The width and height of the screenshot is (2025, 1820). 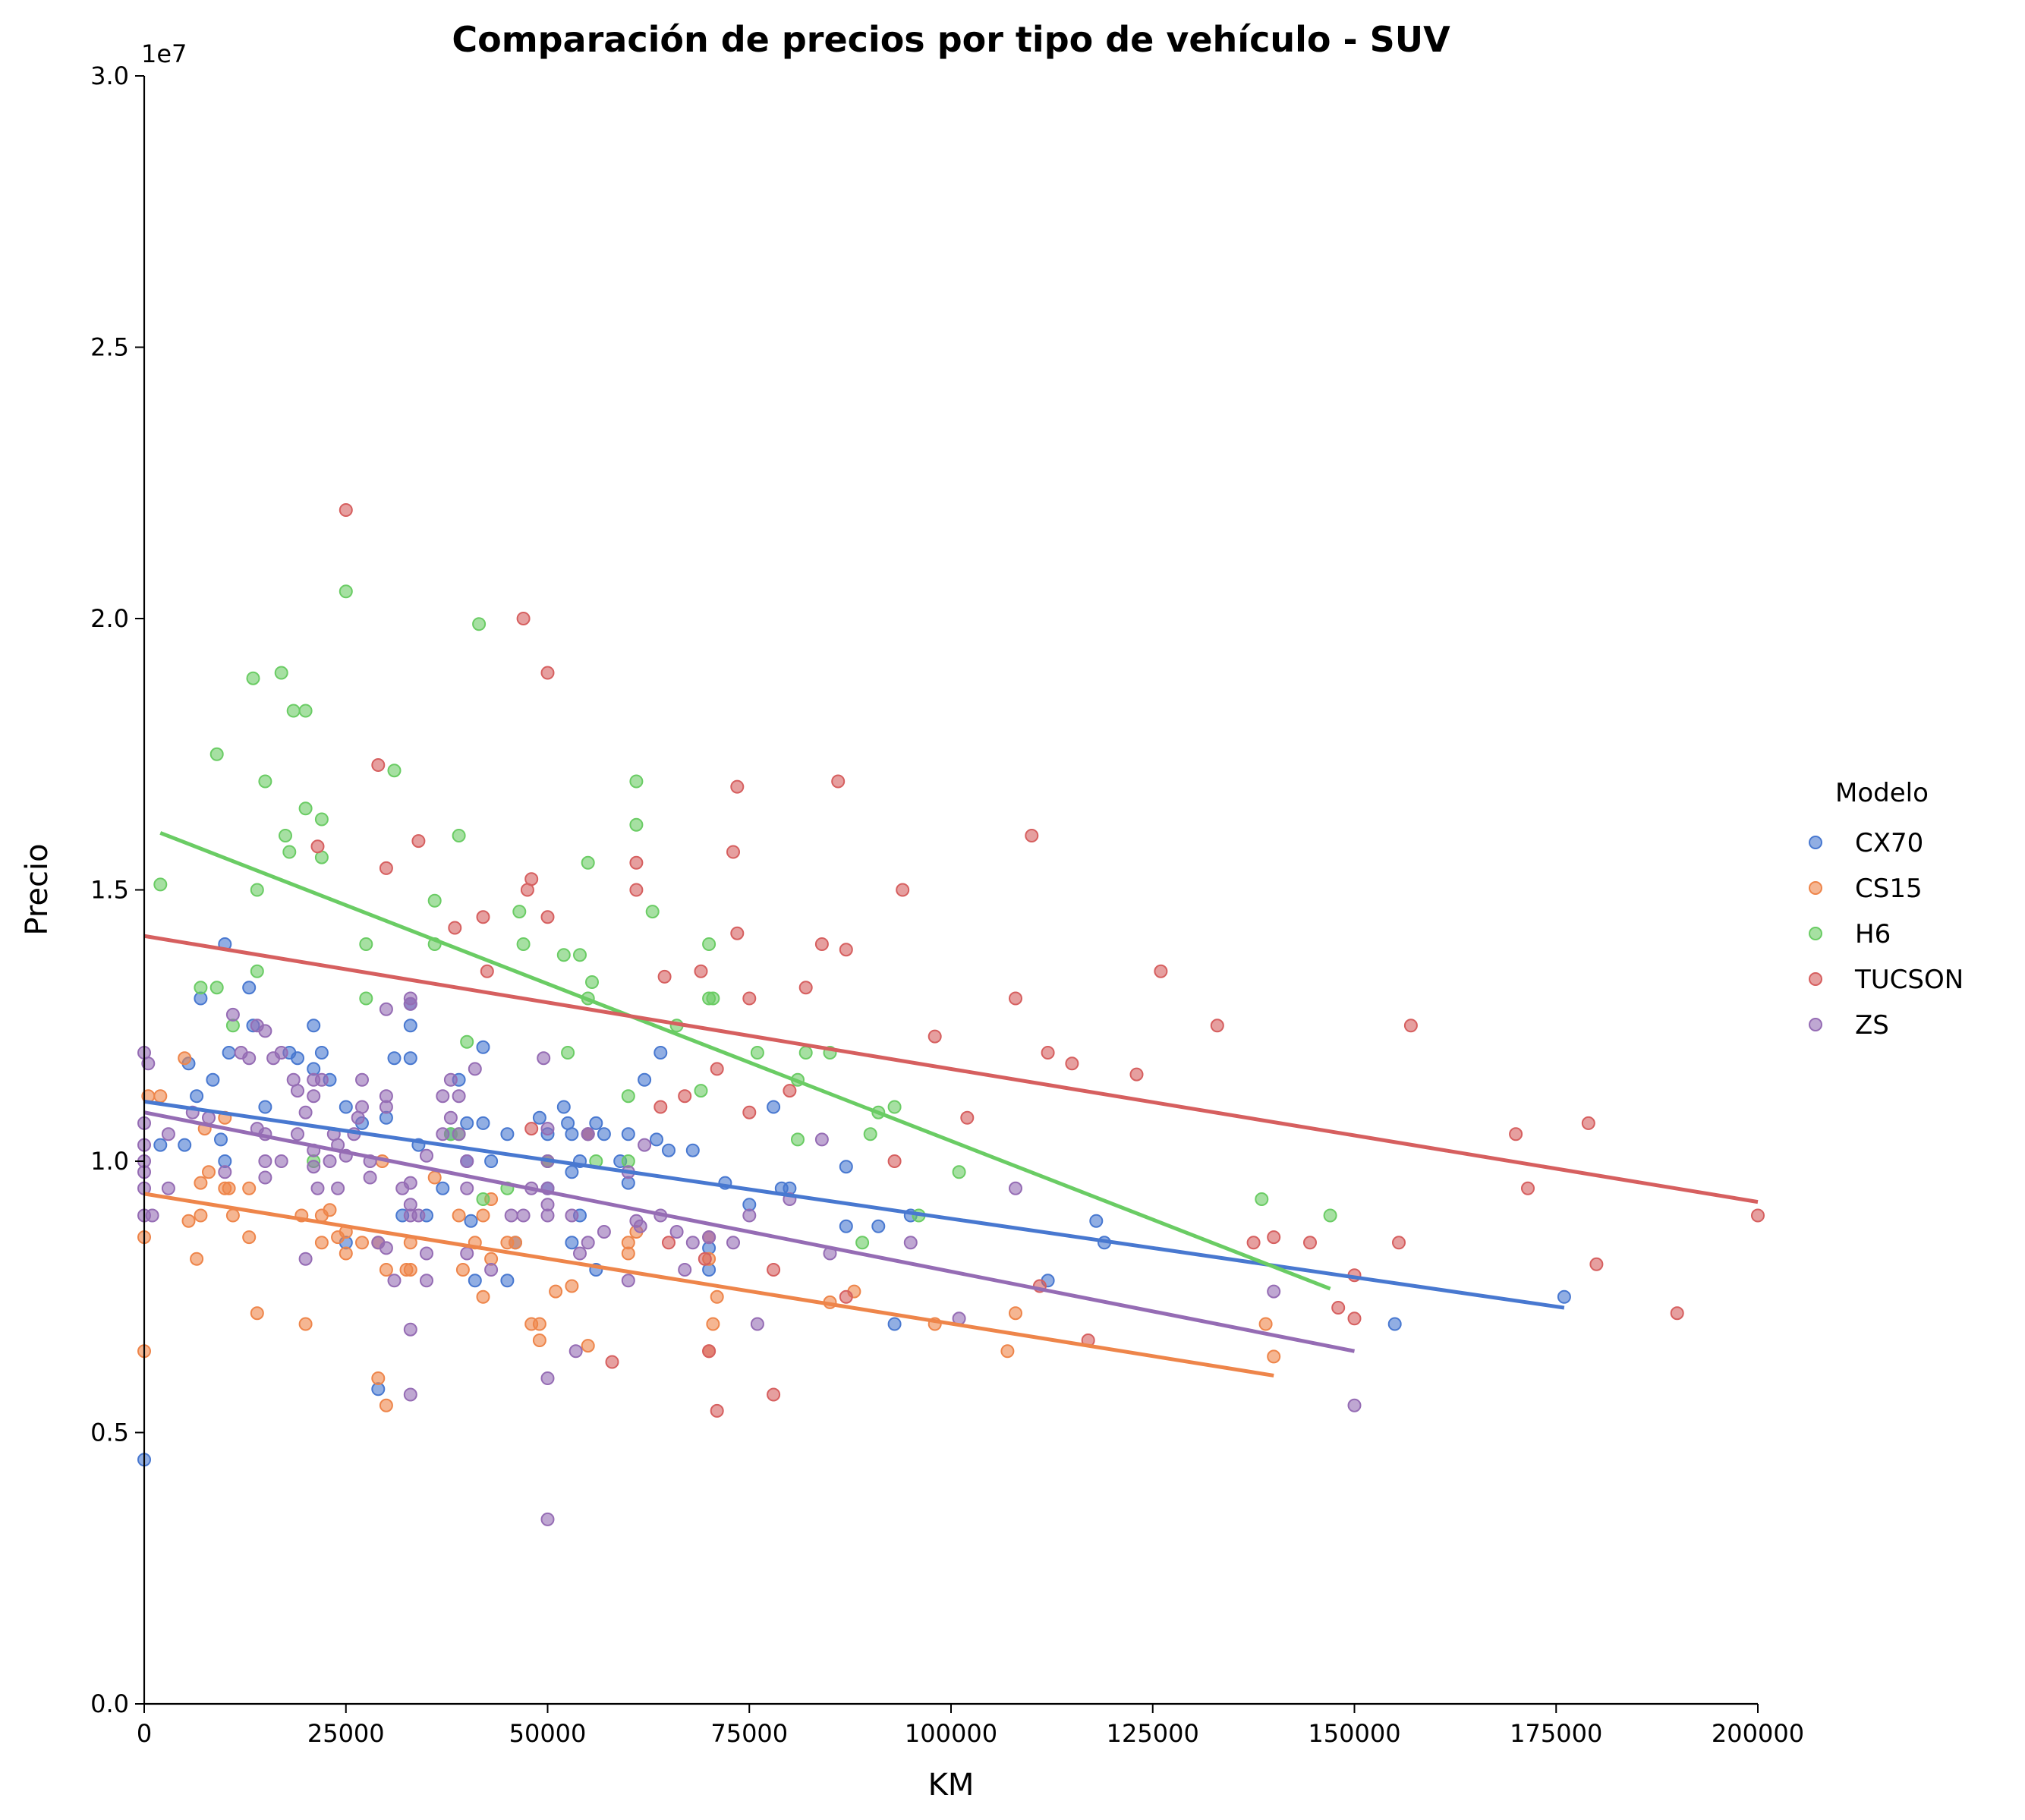 I want to click on legend-marker-zs, so click(x=1816, y=1025).